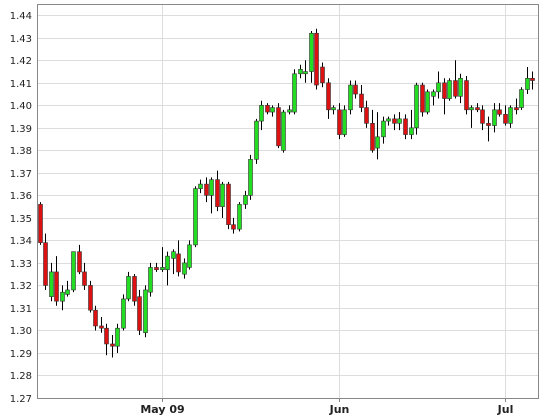 The image size is (540, 419). Describe the element at coordinates (21, 174) in the screenshot. I see `y-tick-label: 1.37` at that location.